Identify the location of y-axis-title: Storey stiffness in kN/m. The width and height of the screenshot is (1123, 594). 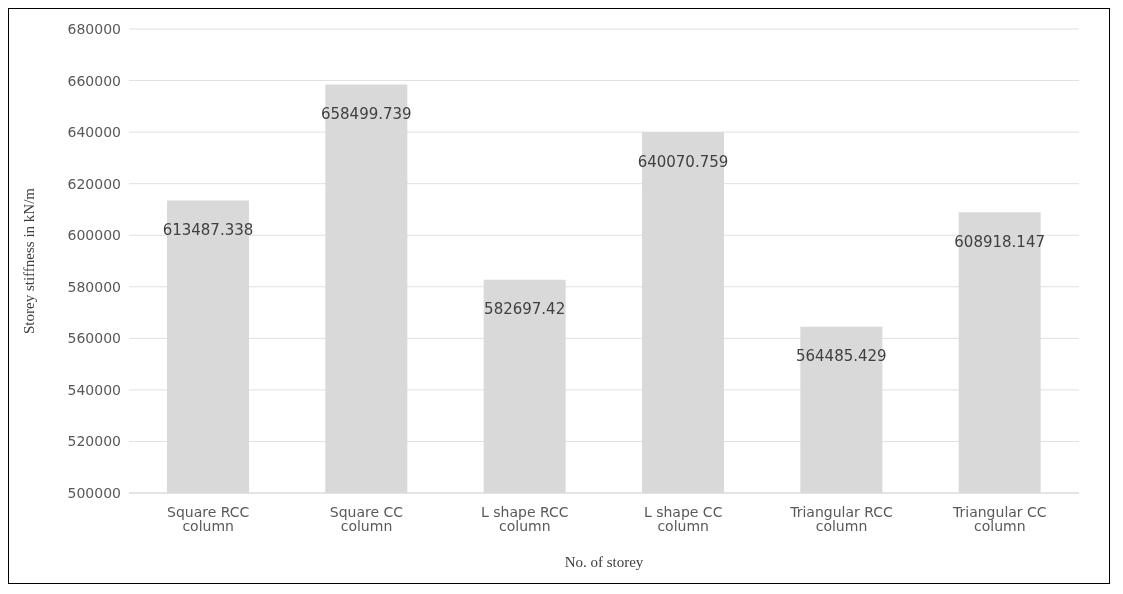
(29, 260).